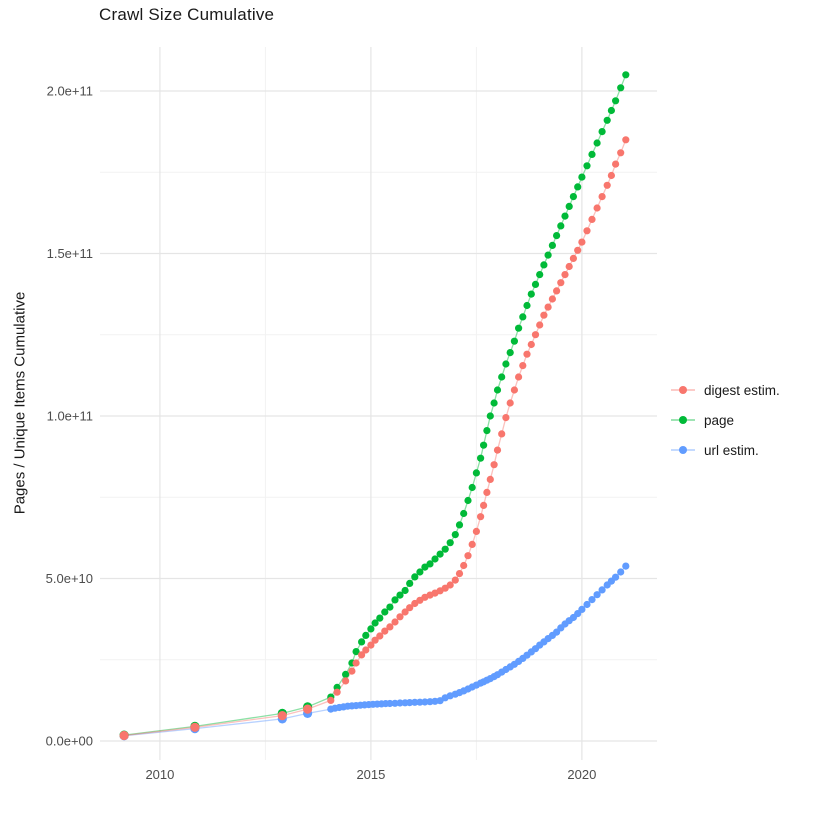 Image resolution: width=826 pixels, height=827 pixels. What do you see at coordinates (683, 420) in the screenshot?
I see `legend-key-page-icon` at bounding box center [683, 420].